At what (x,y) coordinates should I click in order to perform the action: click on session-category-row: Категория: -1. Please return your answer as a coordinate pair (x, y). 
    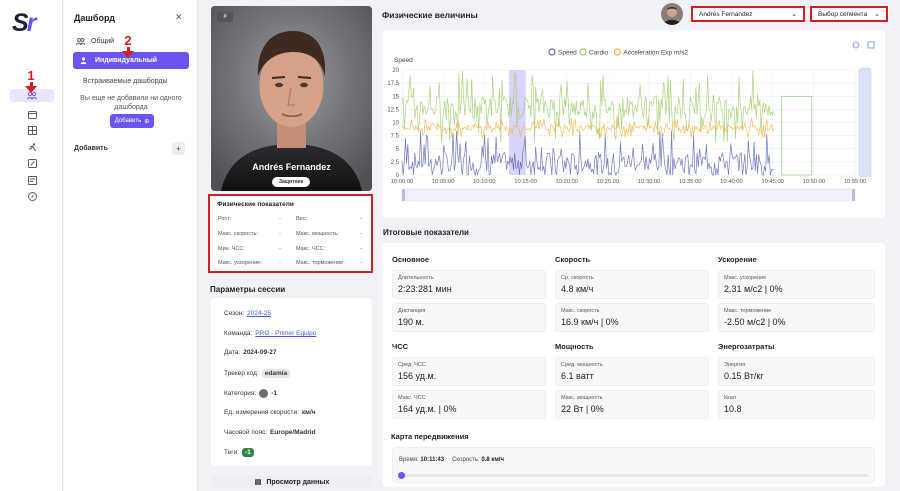
    Looking at the image, I should click on (250, 393).